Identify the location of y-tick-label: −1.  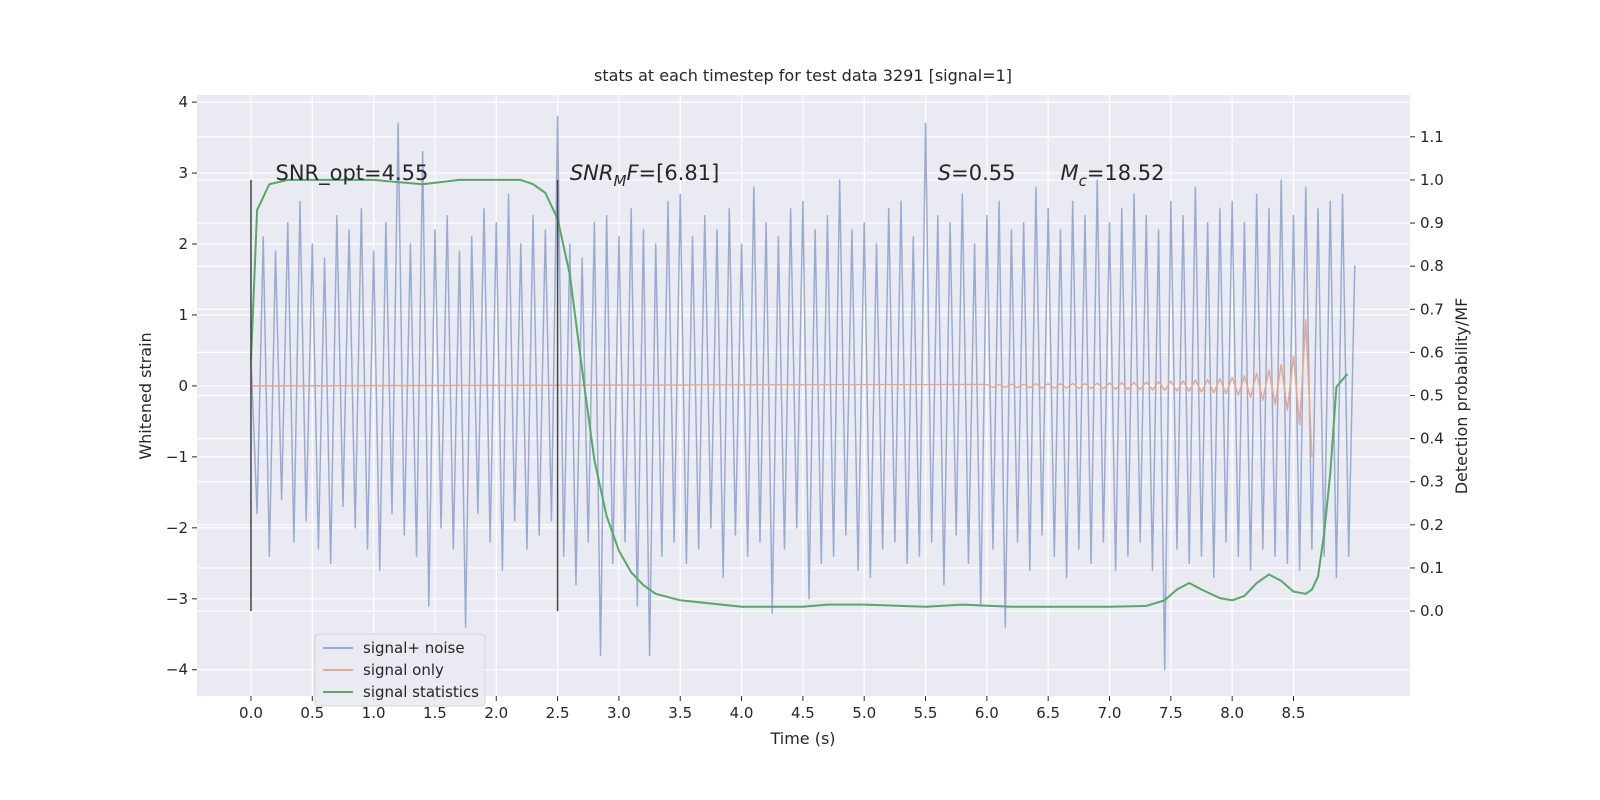
(177, 457).